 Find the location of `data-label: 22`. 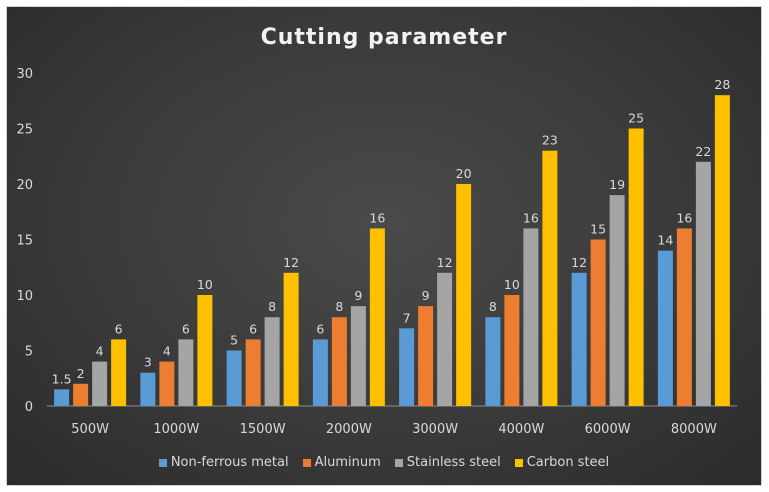

data-label: 22 is located at coordinates (703, 151).